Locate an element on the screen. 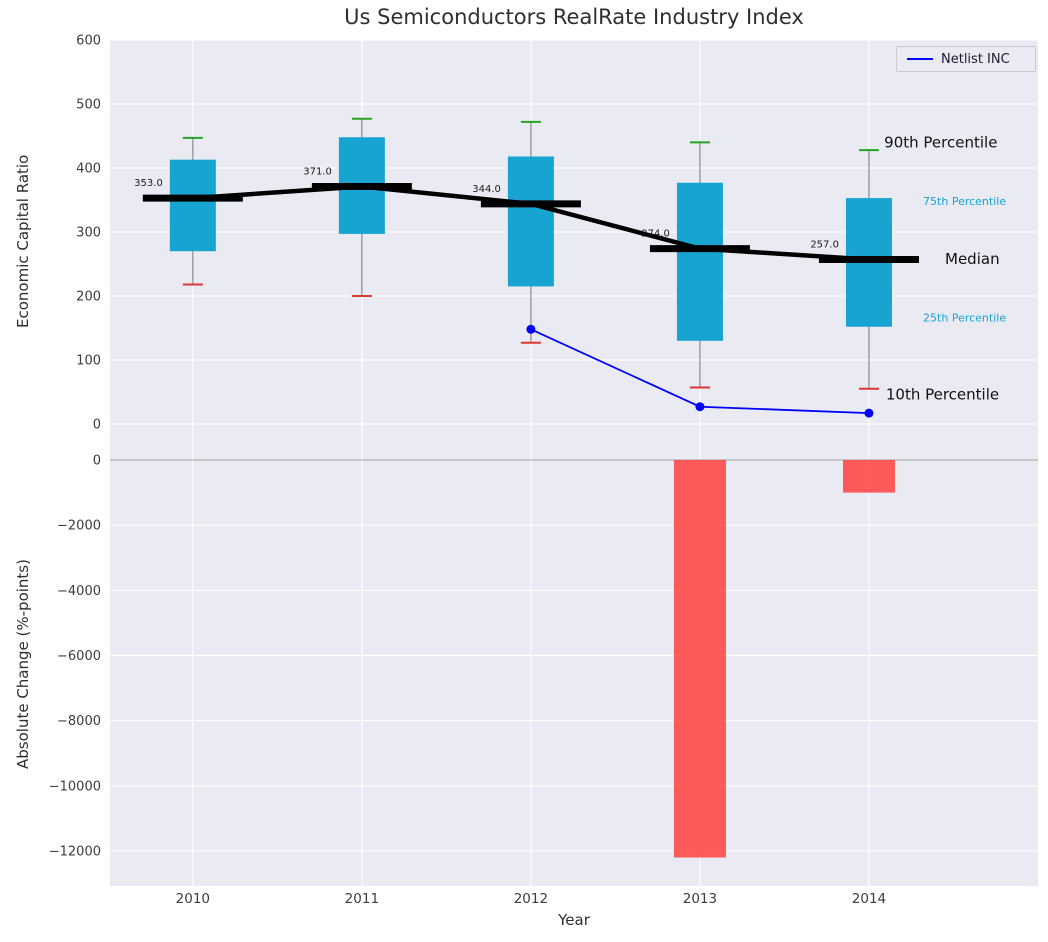  y-tick-label: −8000 is located at coordinates (79, 721).